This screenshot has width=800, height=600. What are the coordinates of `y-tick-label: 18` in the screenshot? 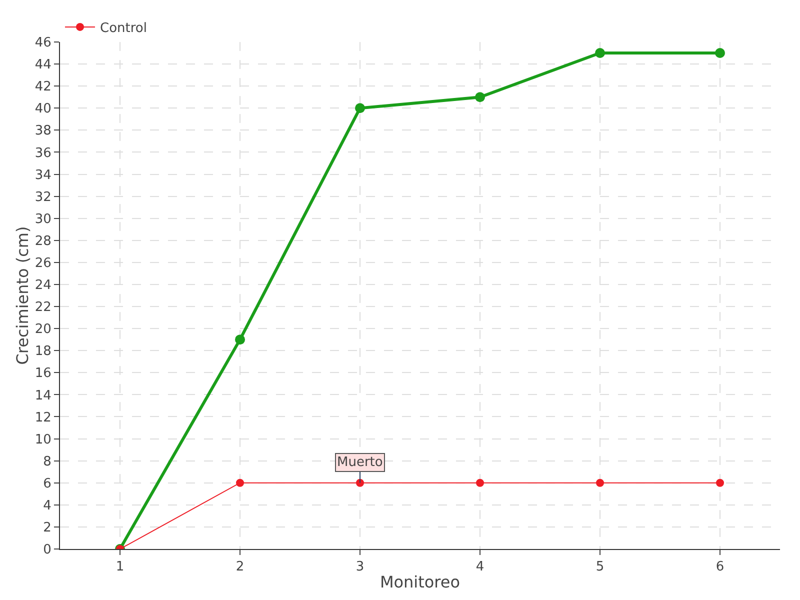 It's located at (43, 352).